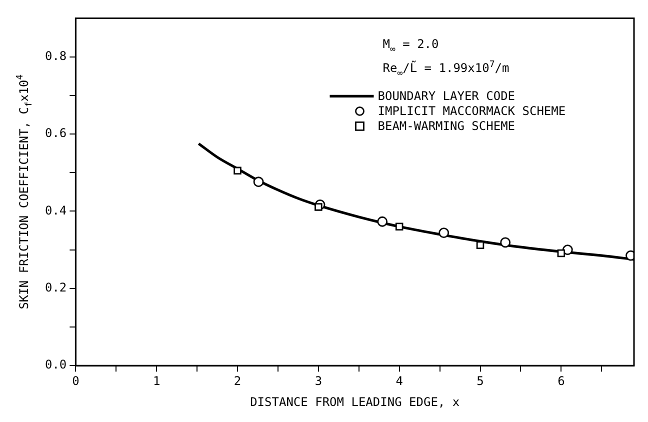 This screenshot has width=648, height=422. I want to click on x-tick-label: 3, so click(318, 381).